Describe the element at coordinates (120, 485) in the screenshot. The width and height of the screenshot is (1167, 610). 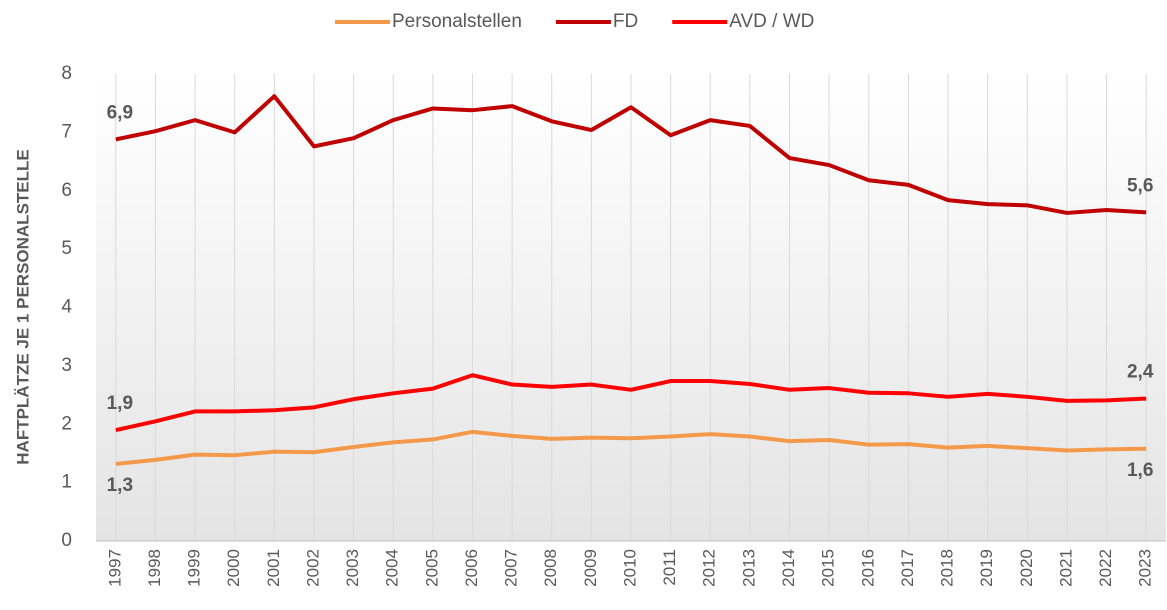
I see `data-label: 1,3` at that location.